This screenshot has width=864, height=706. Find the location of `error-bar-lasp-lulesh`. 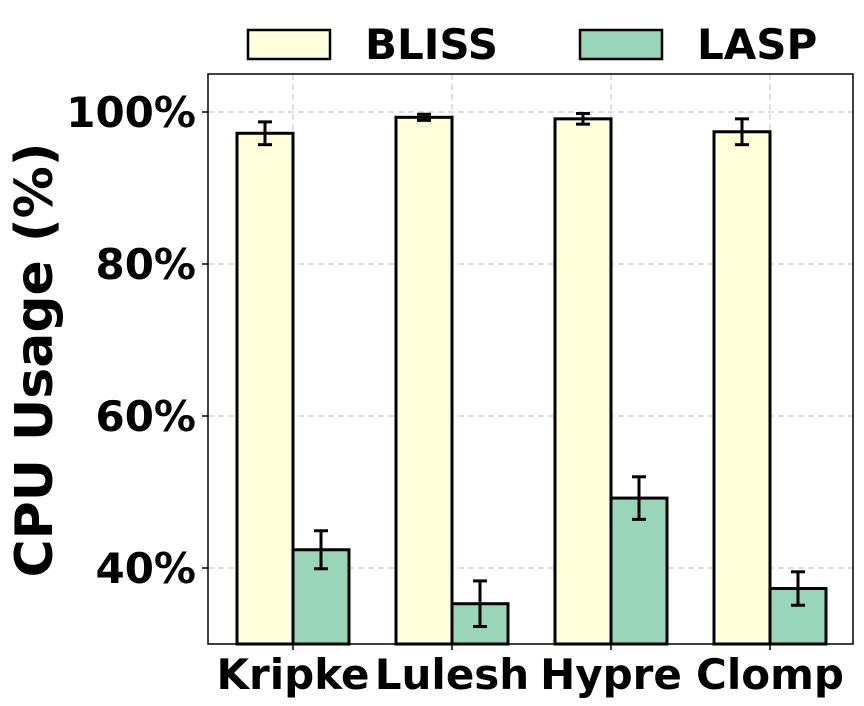

error-bar-lasp-lulesh is located at coordinates (480, 604).